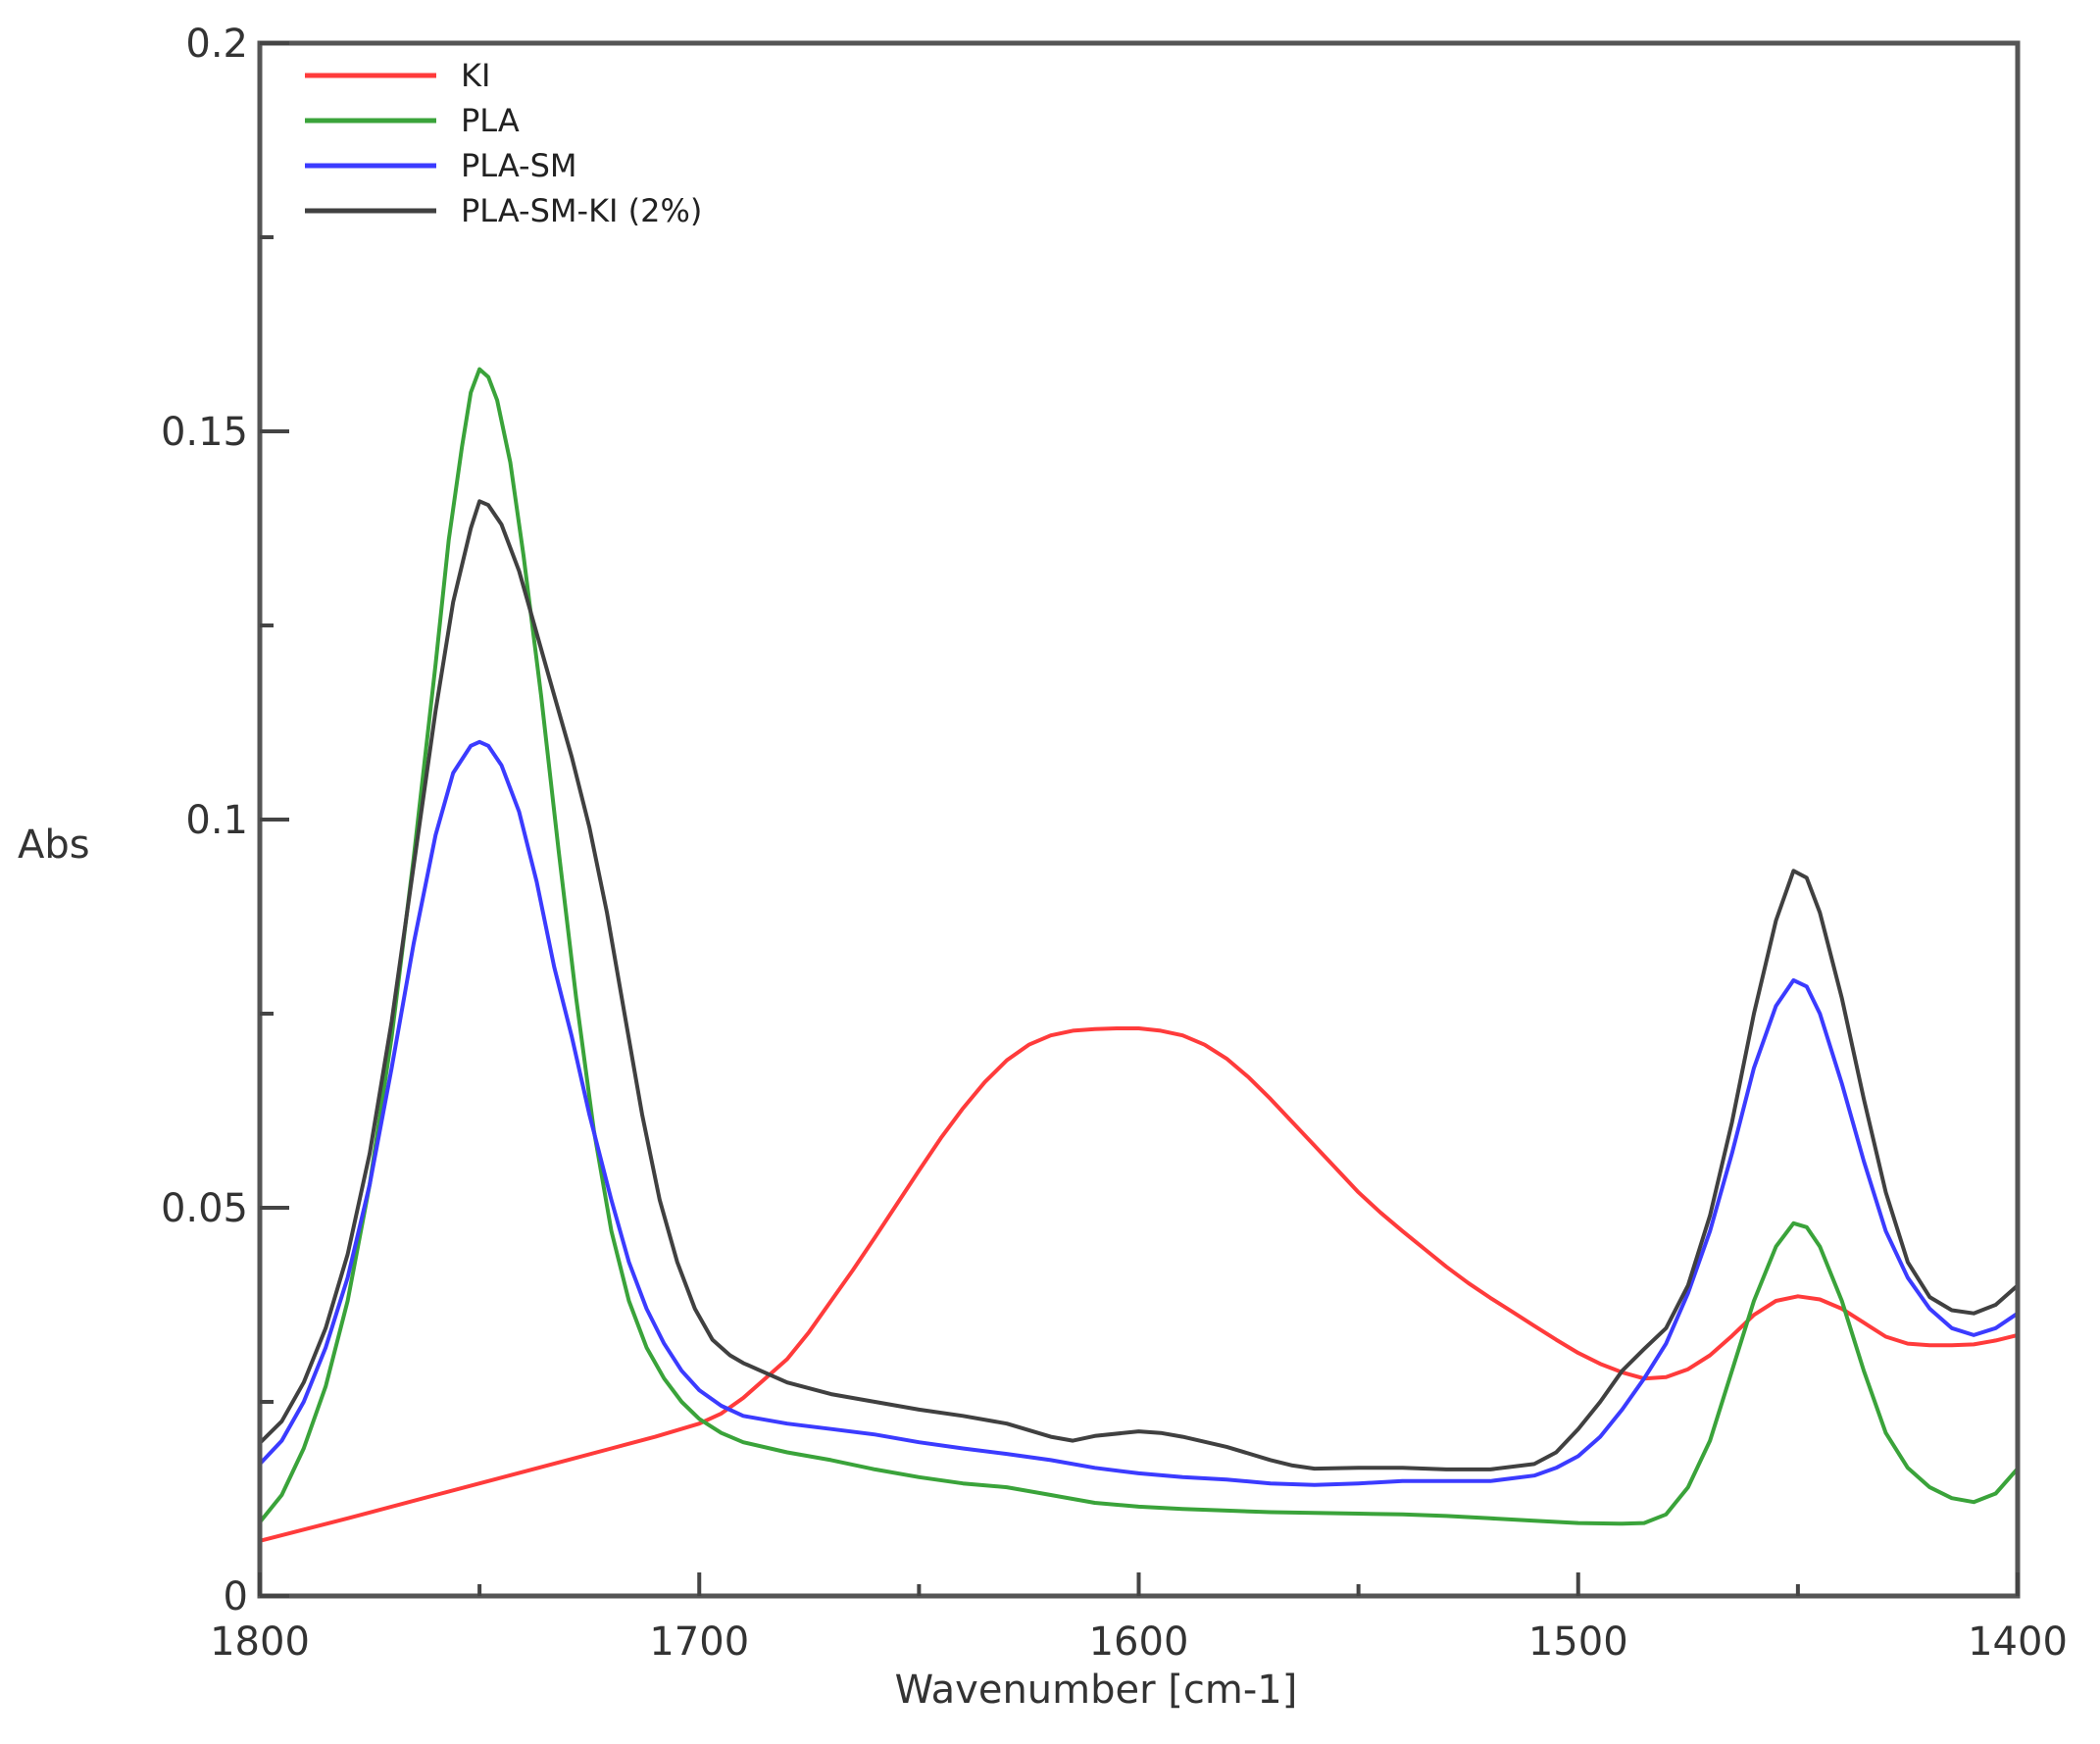  What do you see at coordinates (503, 143) in the screenshot?
I see `legend: KI PLA PLA-SM PLA-SM-KI (2%)` at bounding box center [503, 143].